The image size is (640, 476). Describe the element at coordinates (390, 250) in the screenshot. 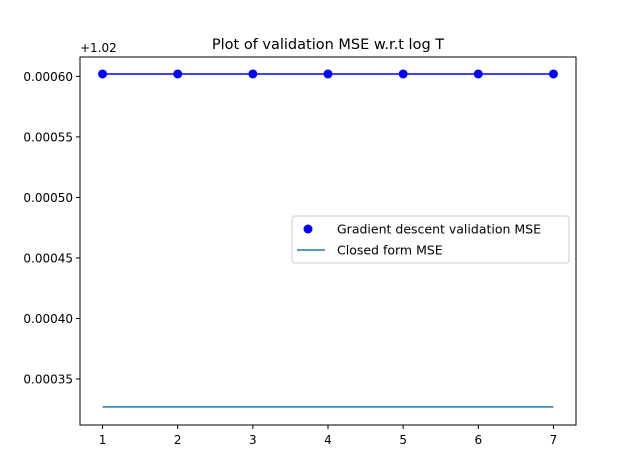

I see `legend-label-closed-form: Closed form MSE` at that location.